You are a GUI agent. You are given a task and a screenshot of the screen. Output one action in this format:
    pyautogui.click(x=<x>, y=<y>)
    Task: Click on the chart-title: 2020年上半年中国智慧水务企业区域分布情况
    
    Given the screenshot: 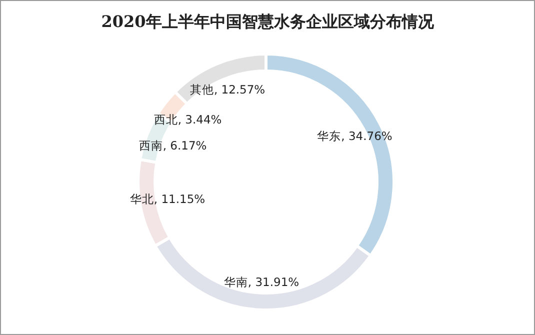 What is the action you would take?
    pyautogui.click(x=268, y=21)
    